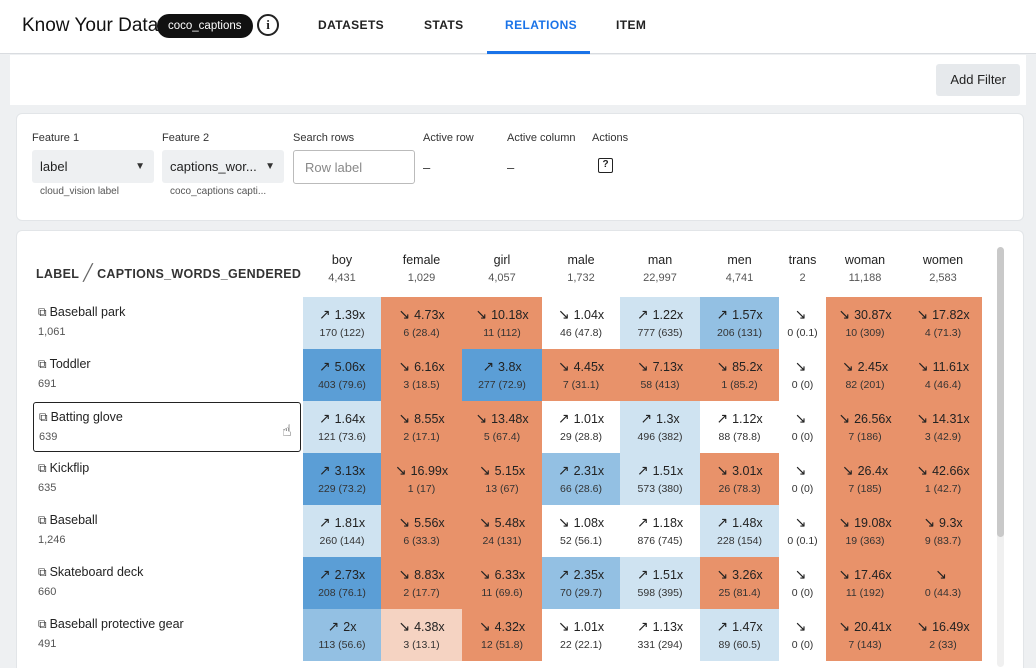  What do you see at coordinates (502, 531) in the screenshot?
I see `heatmap-cell: ↘ 5.48x 24 (131)` at bounding box center [502, 531].